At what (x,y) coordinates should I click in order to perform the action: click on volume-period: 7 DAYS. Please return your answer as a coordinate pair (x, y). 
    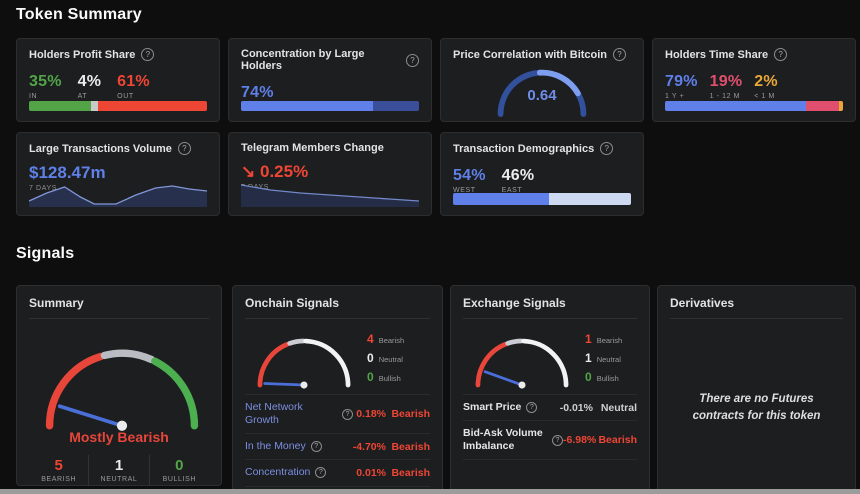
    Looking at the image, I should click on (43, 188).